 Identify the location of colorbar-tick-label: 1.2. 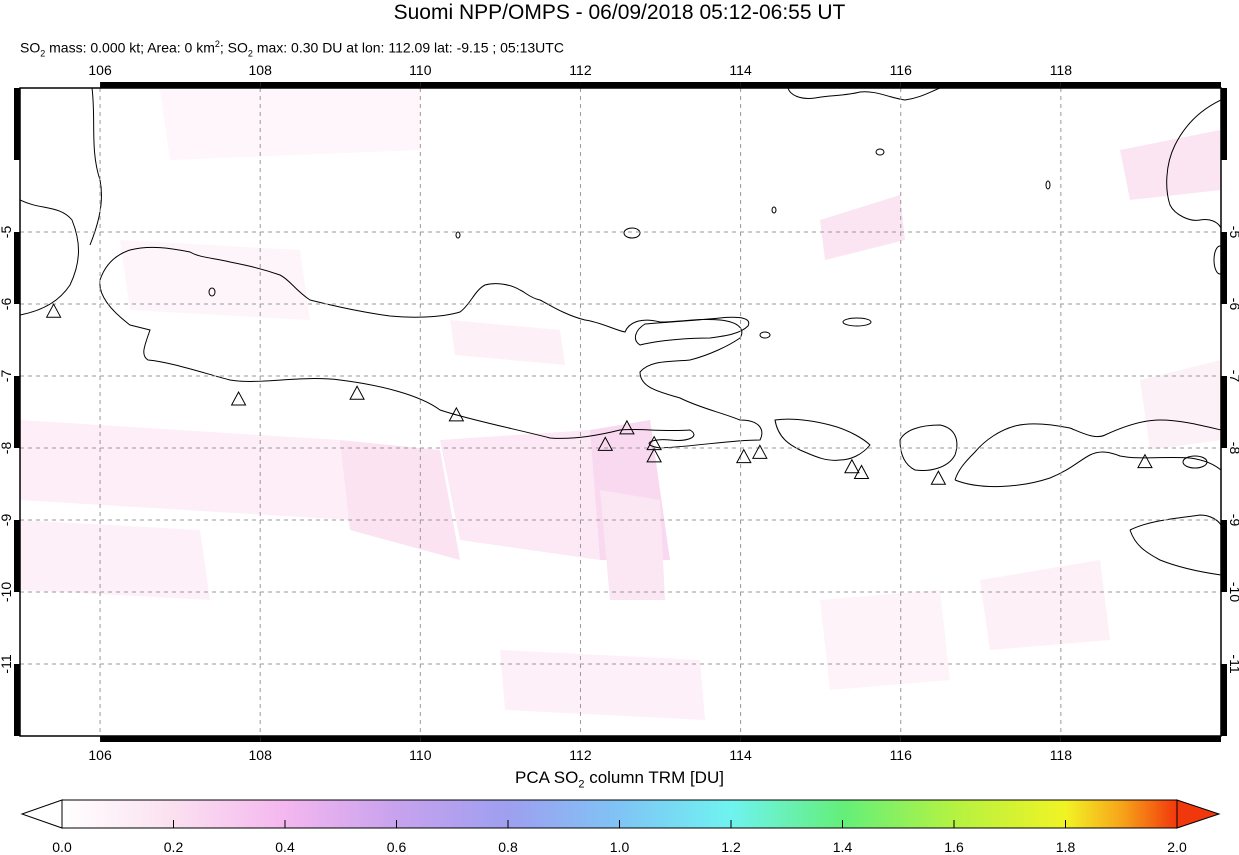
(731, 847).